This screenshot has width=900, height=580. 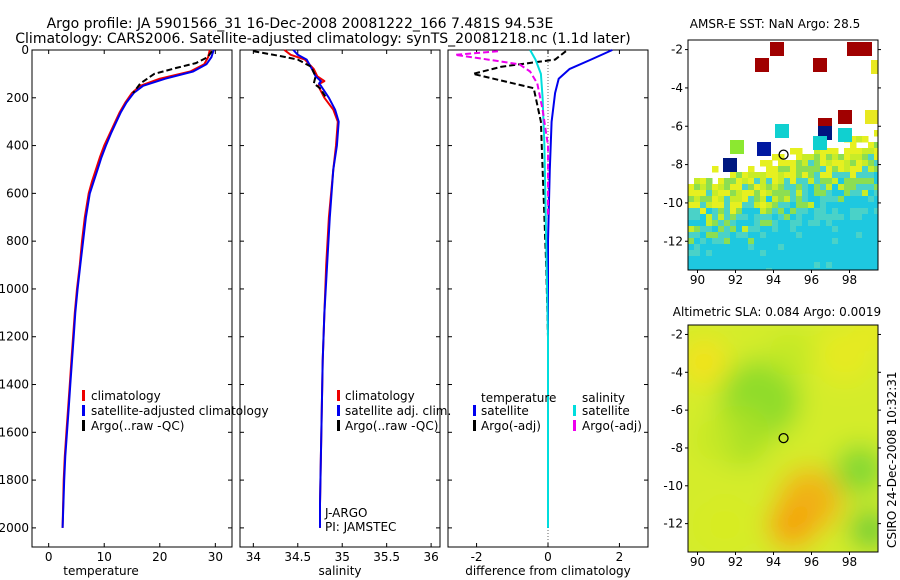 I want to click on map-y-tick-label: -4, so click(x=677, y=372).